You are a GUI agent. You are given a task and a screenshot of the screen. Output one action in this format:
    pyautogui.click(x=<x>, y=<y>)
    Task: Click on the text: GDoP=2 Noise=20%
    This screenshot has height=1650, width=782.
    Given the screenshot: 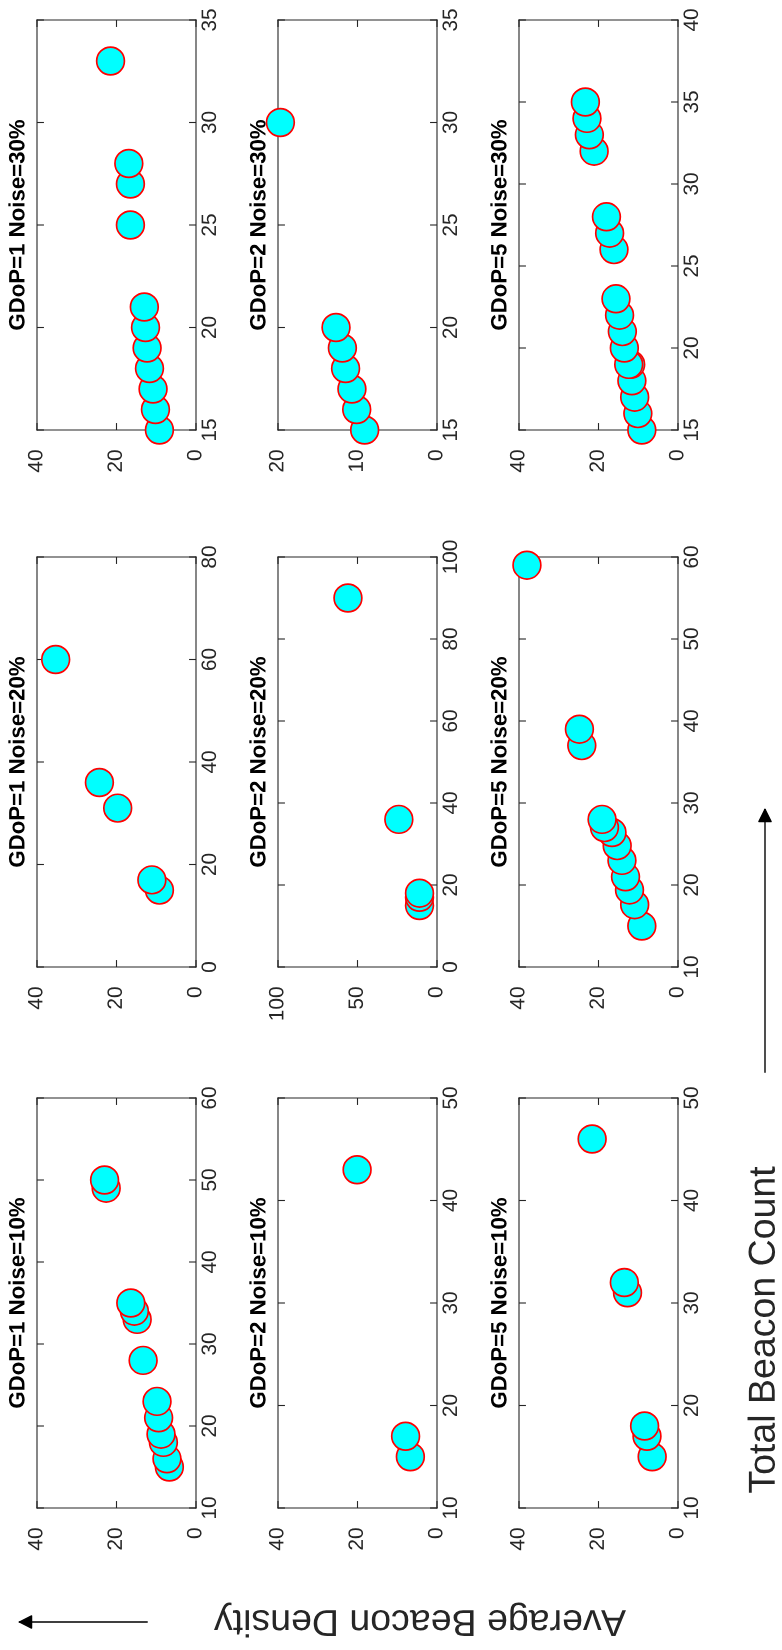 What is the action you would take?
    pyautogui.click(x=257, y=761)
    